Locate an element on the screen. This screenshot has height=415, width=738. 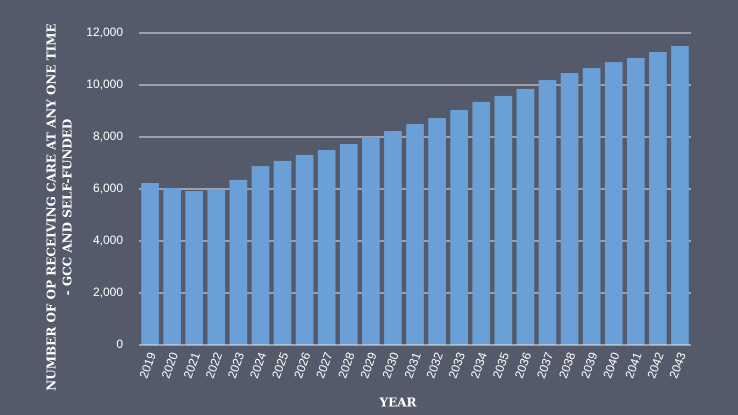
x-axis-title: YEAR is located at coordinates (398, 403).